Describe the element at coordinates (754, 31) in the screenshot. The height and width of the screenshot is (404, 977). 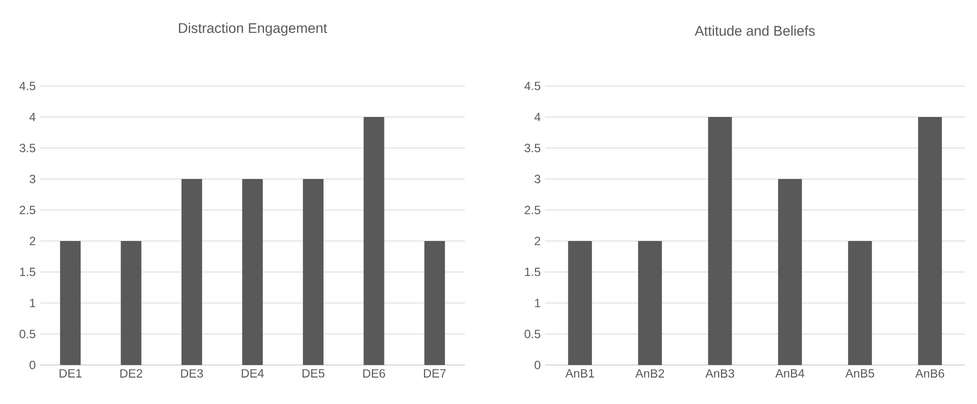
I see `chart-title: Attitude and Beliefs` at that location.